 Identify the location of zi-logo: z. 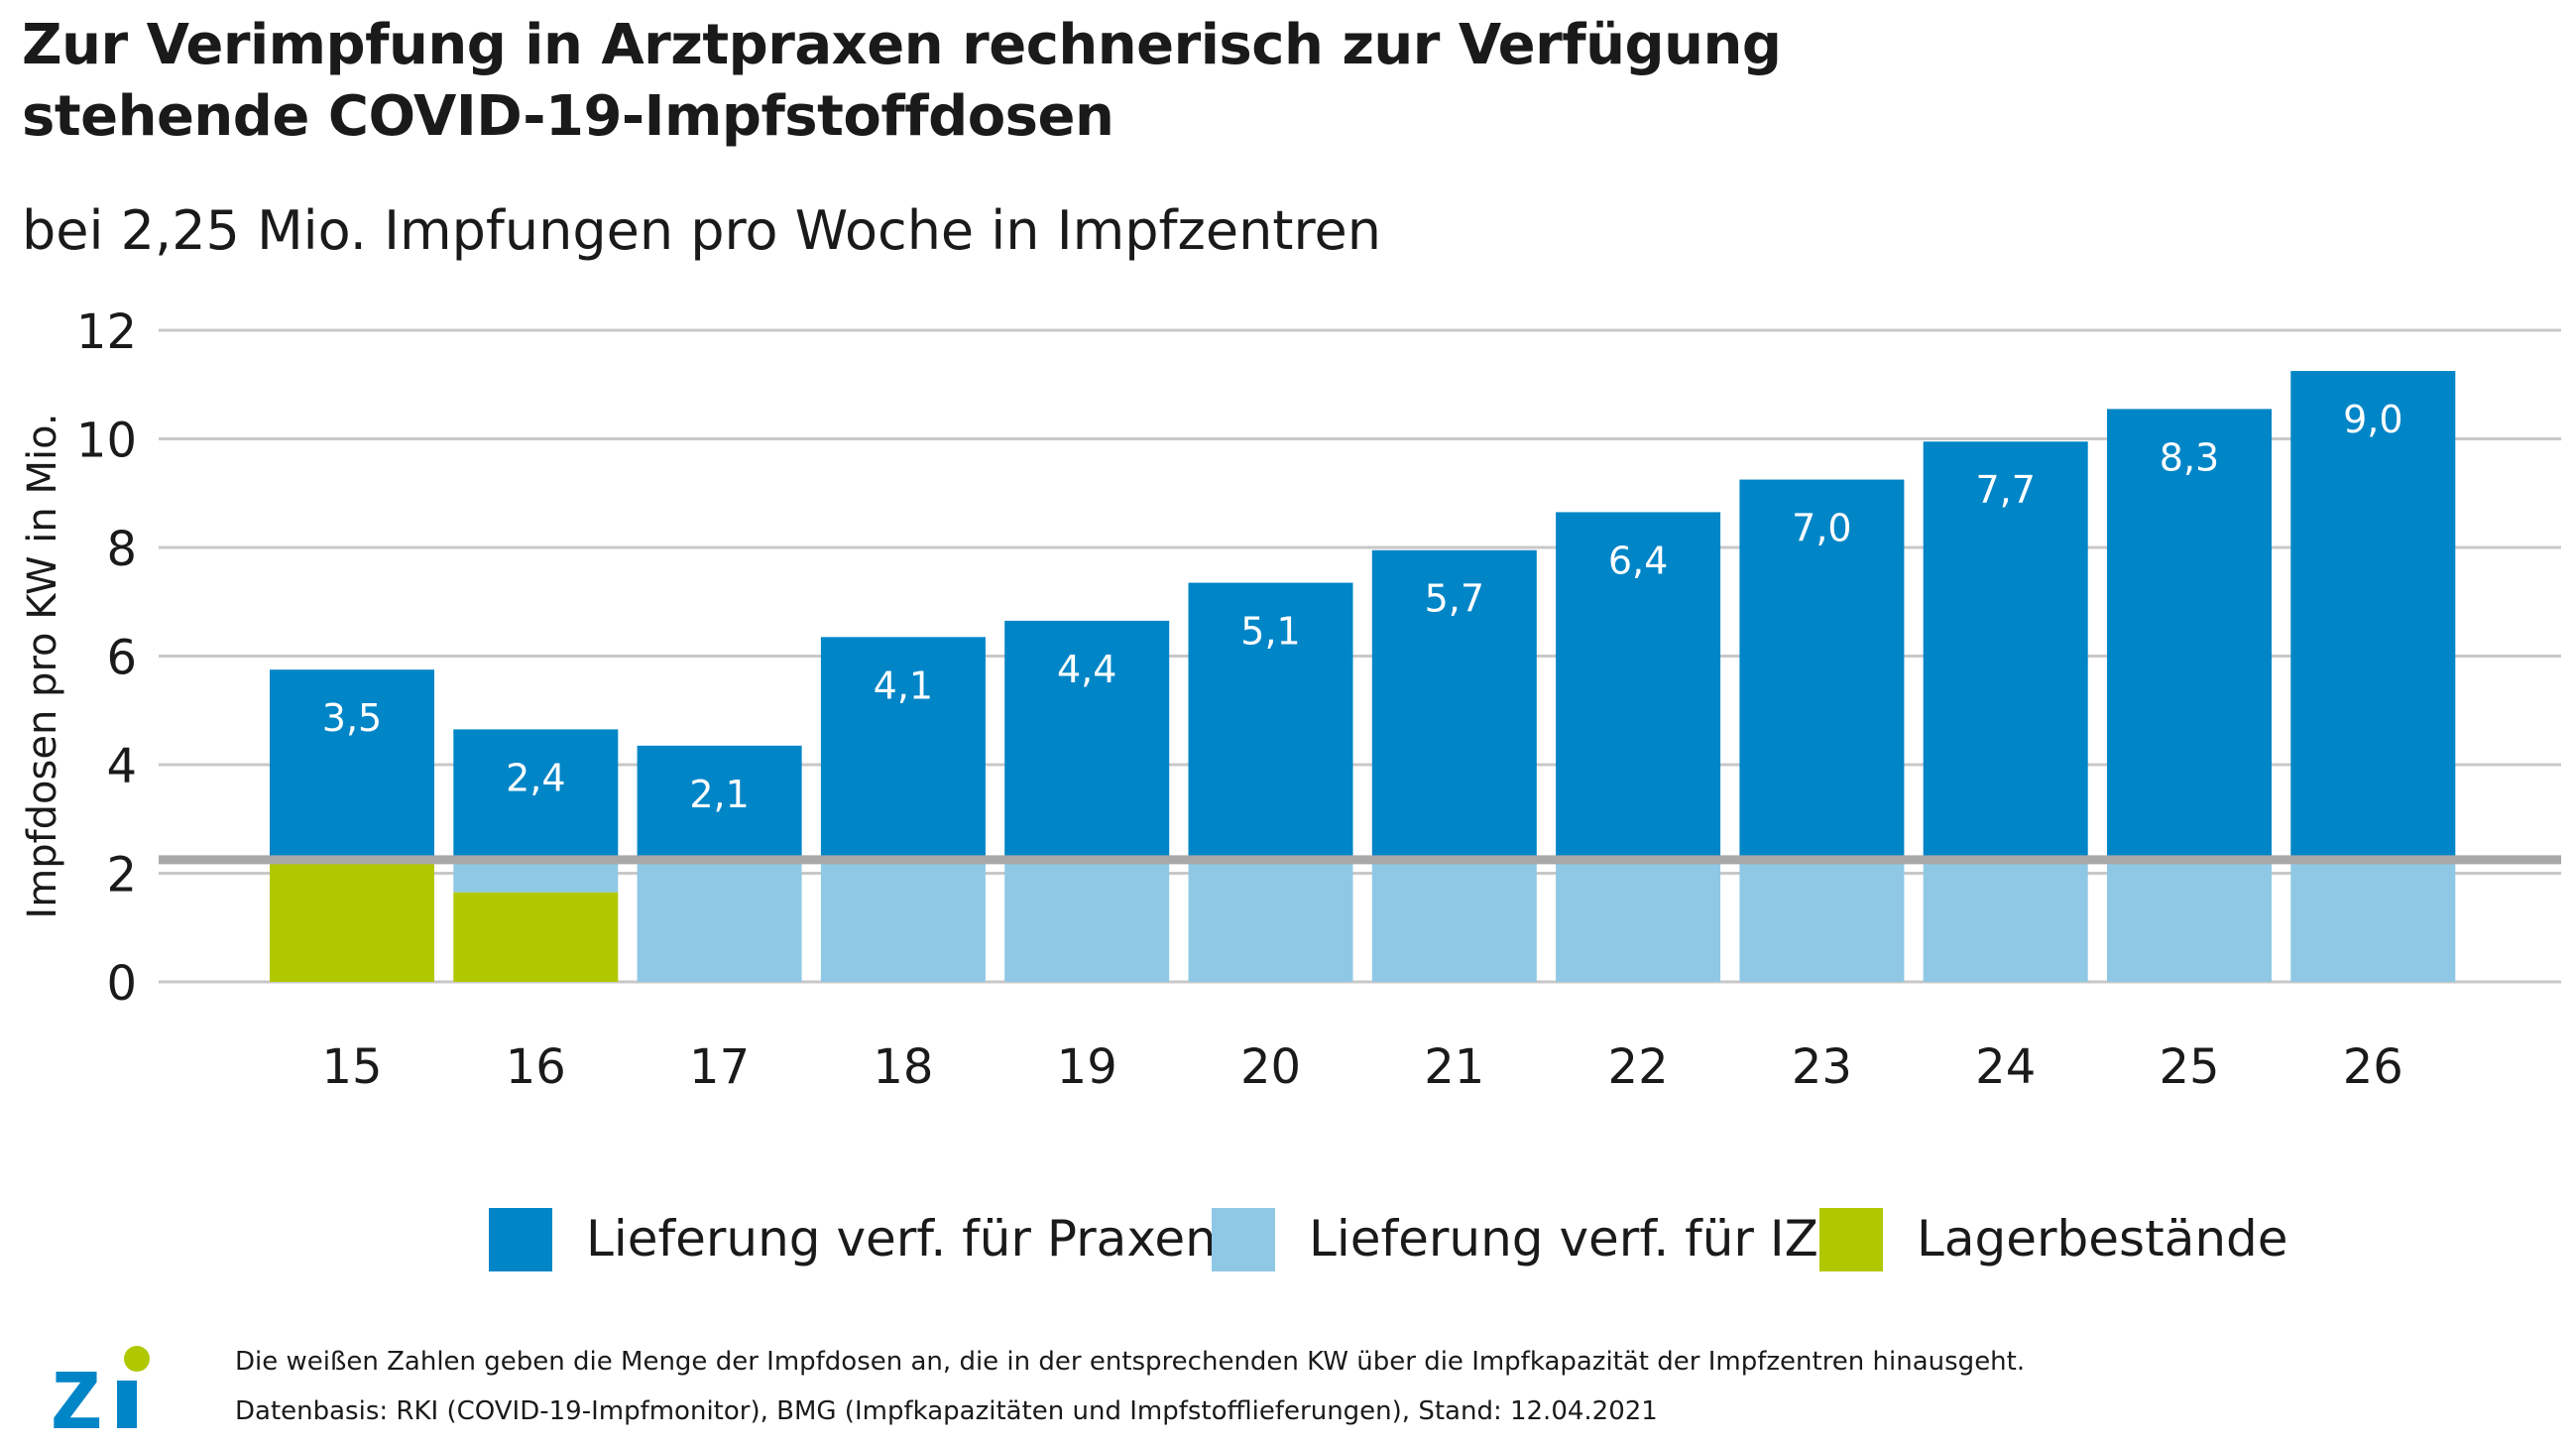
(100, 1386).